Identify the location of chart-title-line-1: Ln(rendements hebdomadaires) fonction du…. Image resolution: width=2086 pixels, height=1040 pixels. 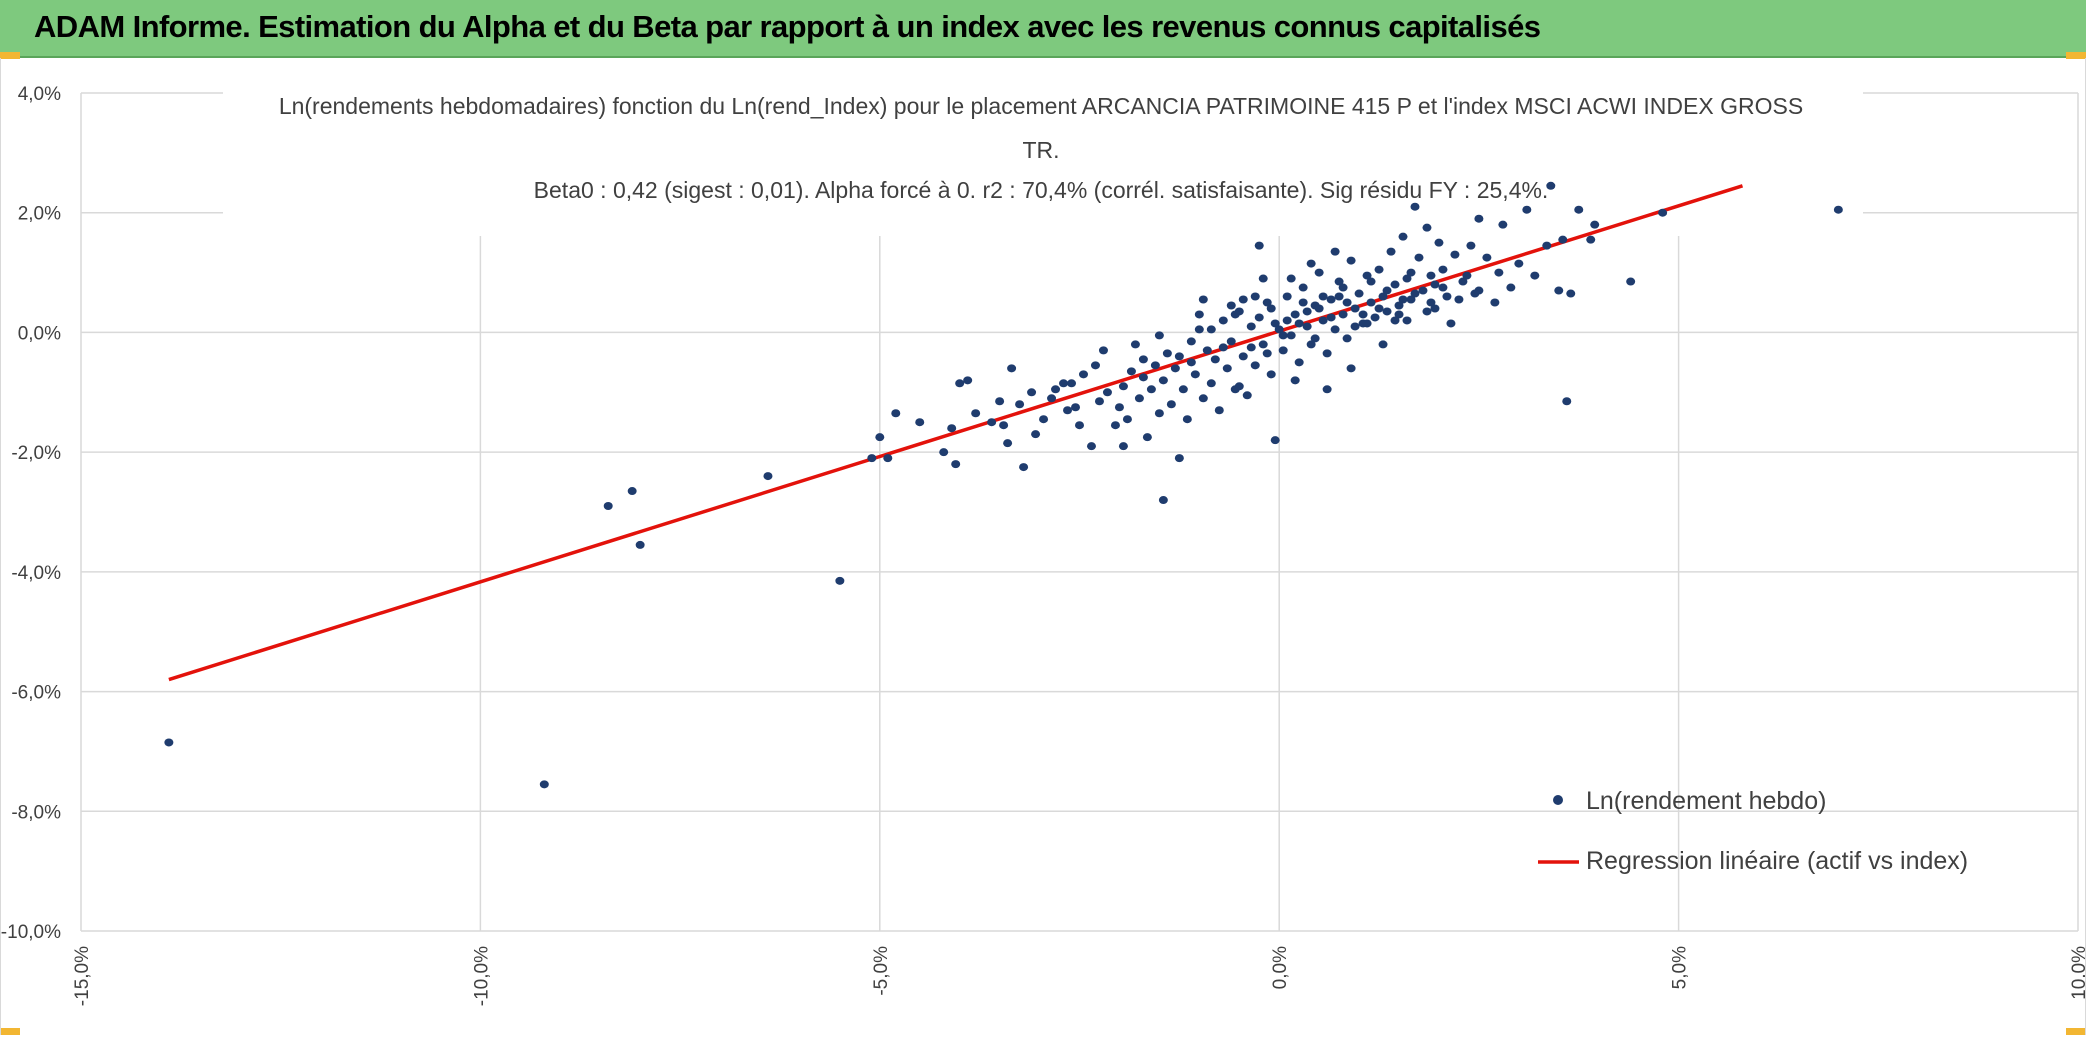
(1041, 106).